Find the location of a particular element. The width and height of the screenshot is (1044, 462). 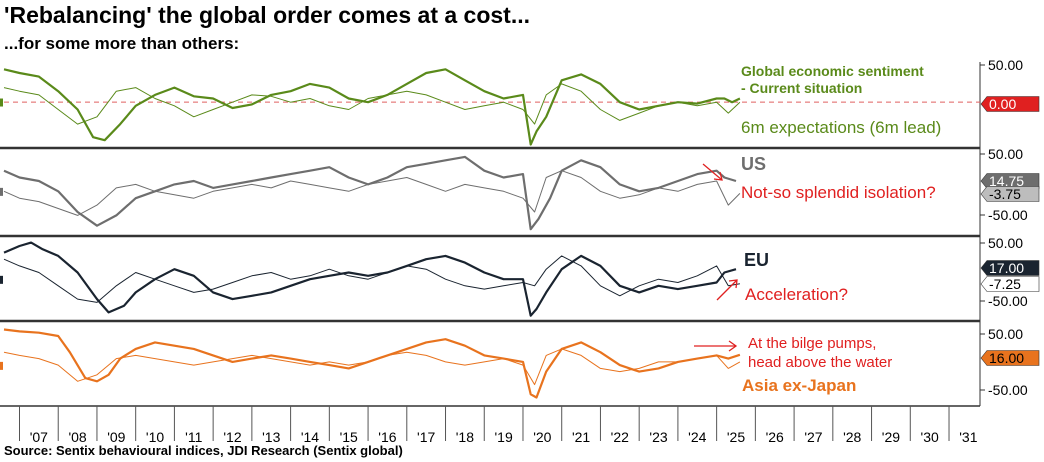

value-box-label: -7.25 is located at coordinates (1005, 284).